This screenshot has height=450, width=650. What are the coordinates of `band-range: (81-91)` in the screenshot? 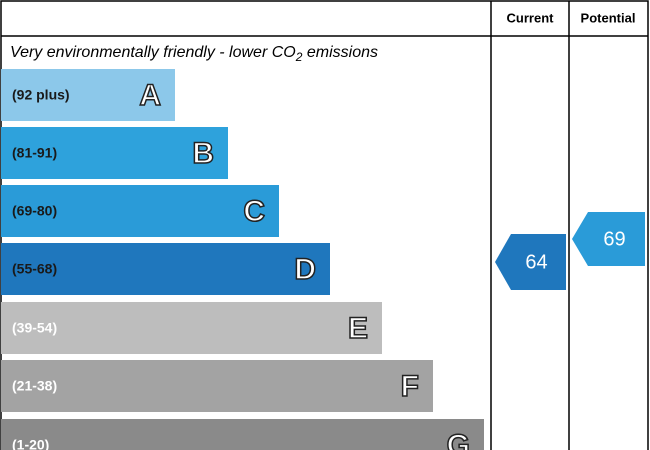 It's located at (34, 153).